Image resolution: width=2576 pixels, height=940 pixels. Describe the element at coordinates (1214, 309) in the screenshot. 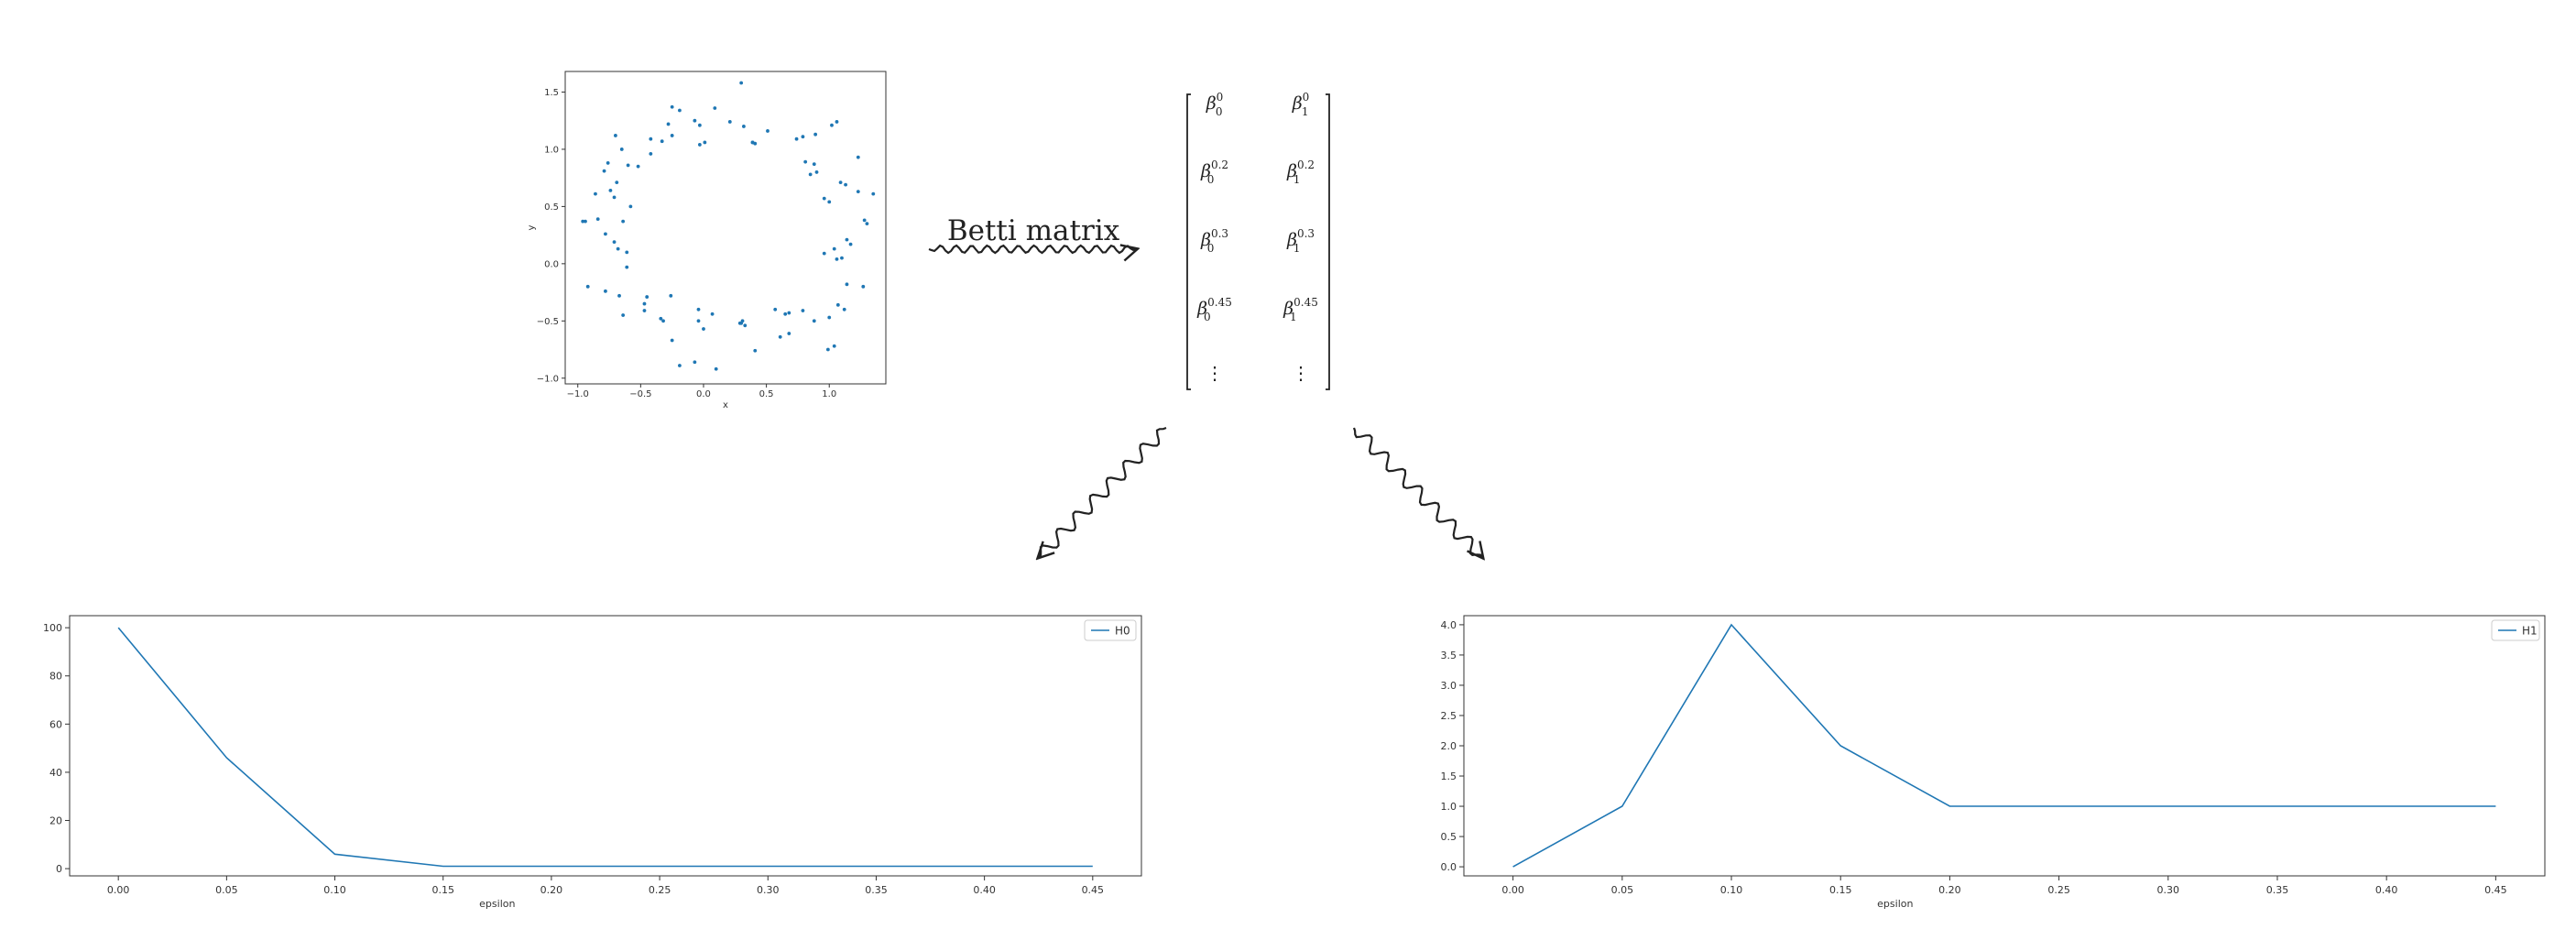

I see `matrix-entry: β0.45 0` at that location.